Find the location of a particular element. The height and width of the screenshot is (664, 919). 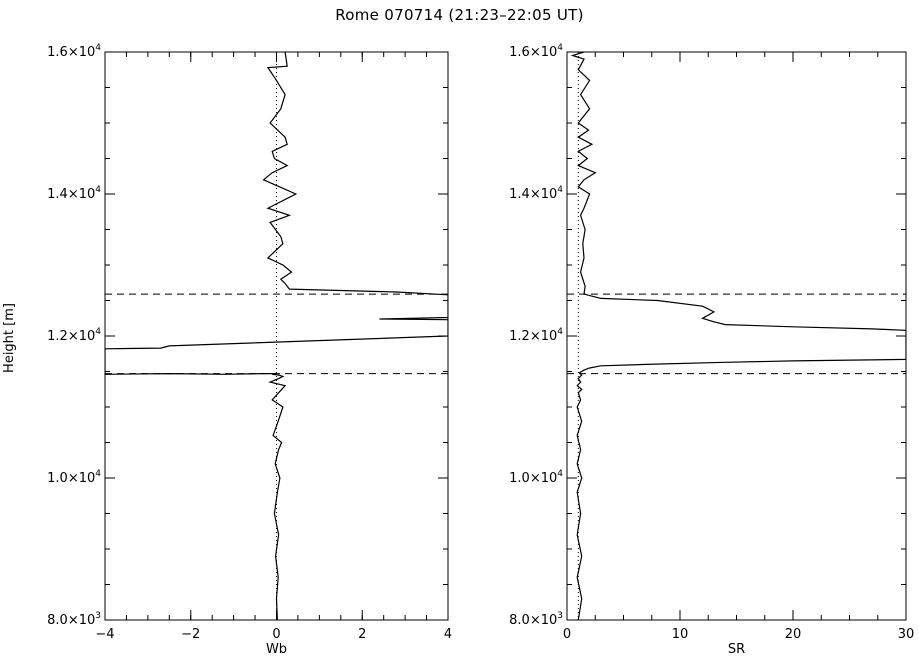

x-axis-label: Wb is located at coordinates (276, 649).